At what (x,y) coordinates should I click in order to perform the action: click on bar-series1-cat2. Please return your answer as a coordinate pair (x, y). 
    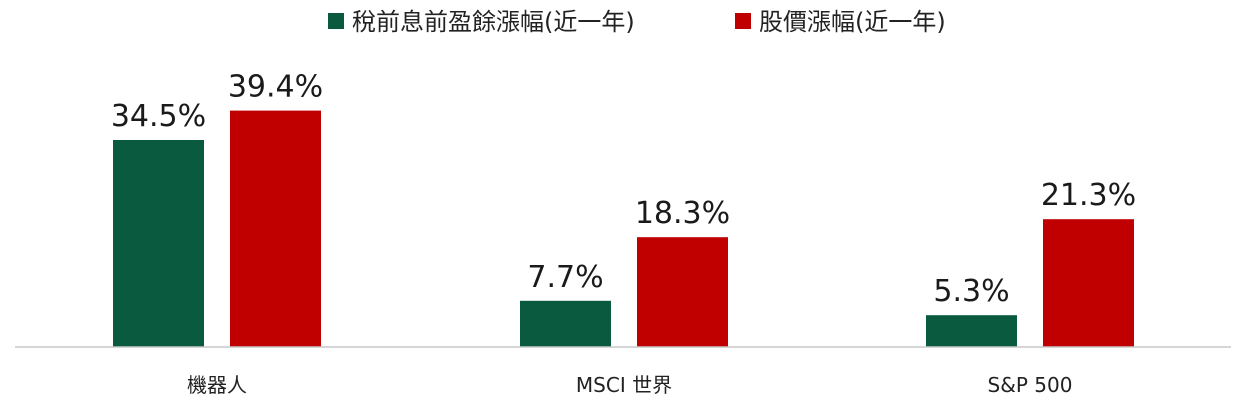
    Looking at the image, I should click on (565, 323).